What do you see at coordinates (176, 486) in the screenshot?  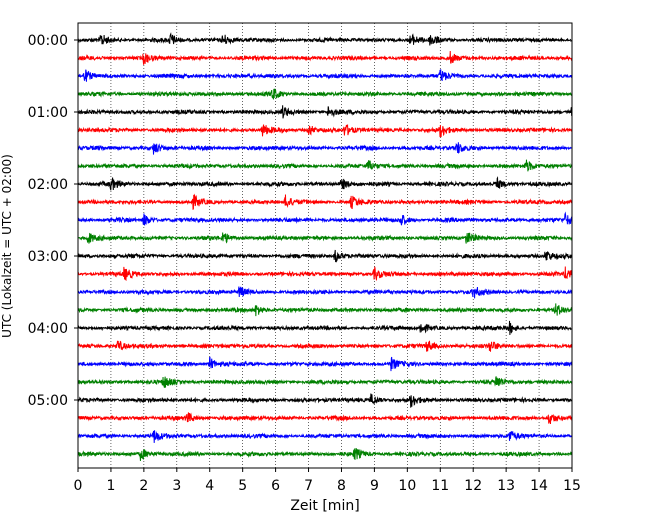 I see `x-tick-label: 3` at bounding box center [176, 486].